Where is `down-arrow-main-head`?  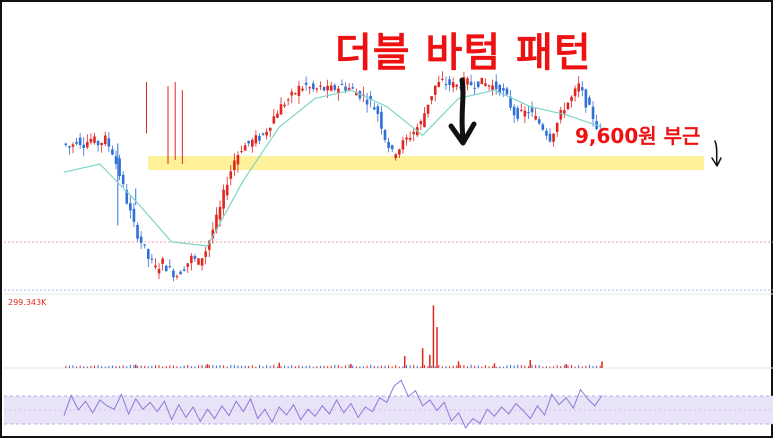
down-arrow-main-head is located at coordinates (462, 133).